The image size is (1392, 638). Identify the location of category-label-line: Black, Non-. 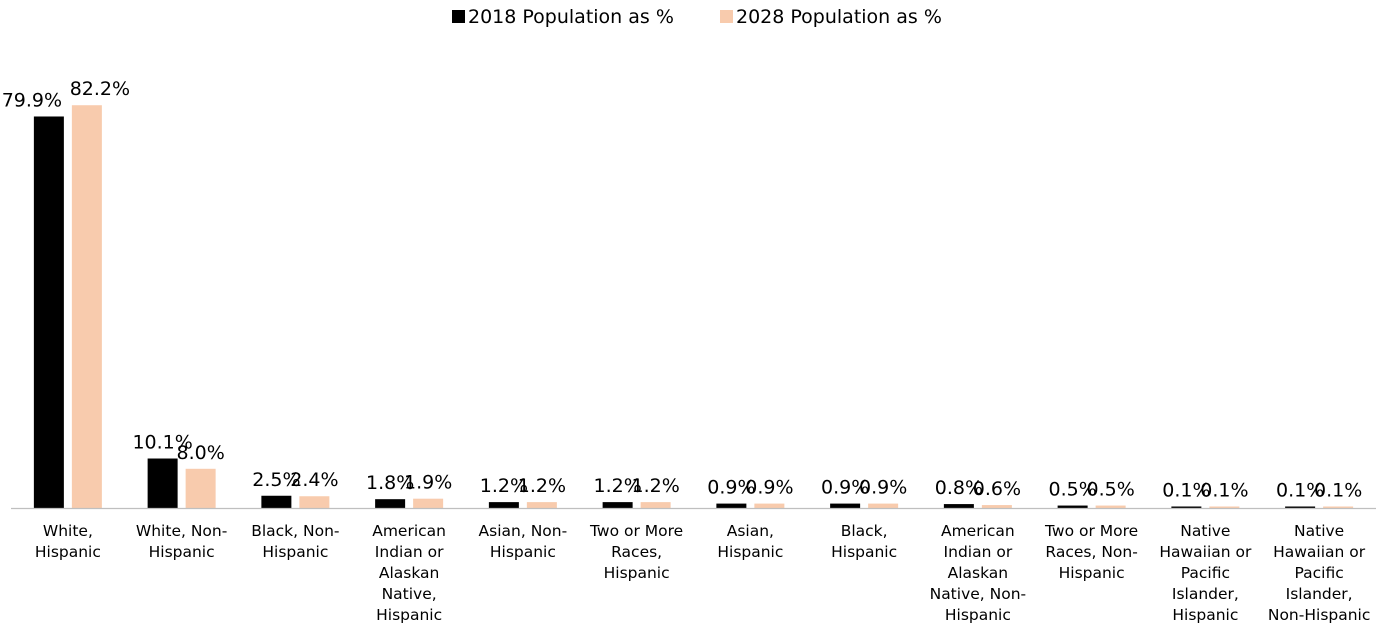
(295, 531).